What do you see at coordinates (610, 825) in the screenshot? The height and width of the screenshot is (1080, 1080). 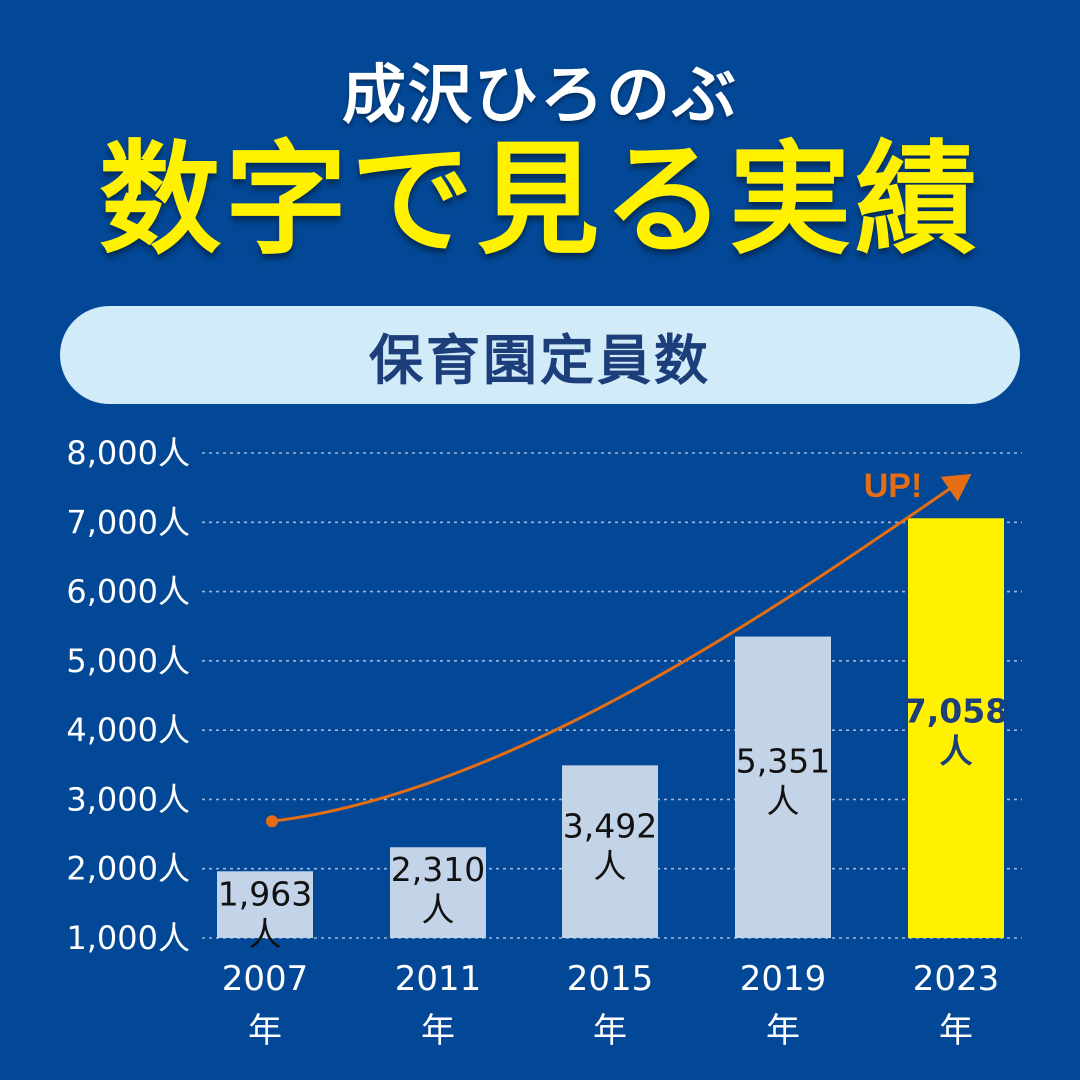 I see `data-label: 3,492` at bounding box center [610, 825].